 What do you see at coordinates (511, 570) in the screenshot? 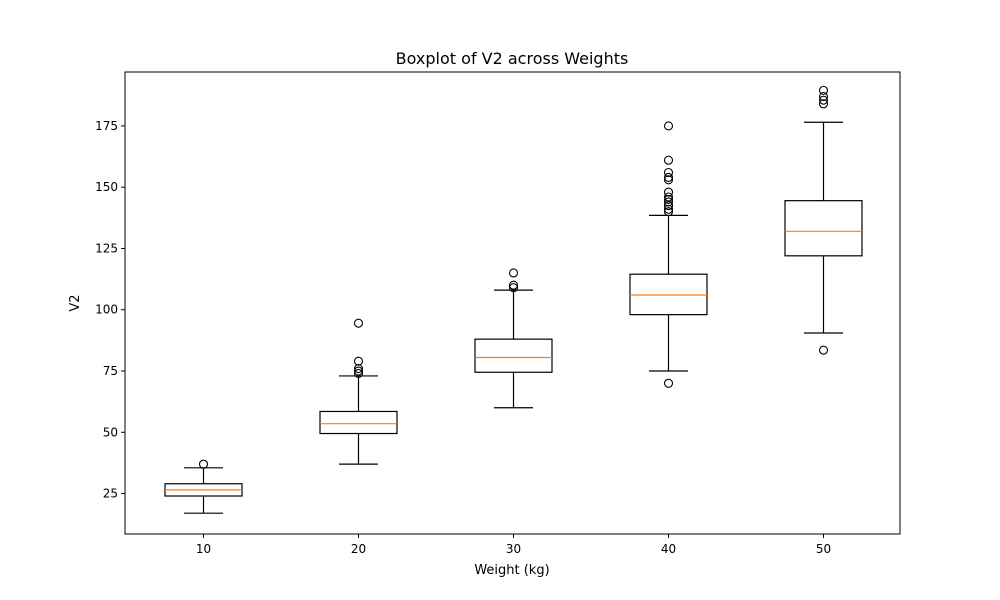
I see `x-axis-label: Weight (kg)` at bounding box center [511, 570].